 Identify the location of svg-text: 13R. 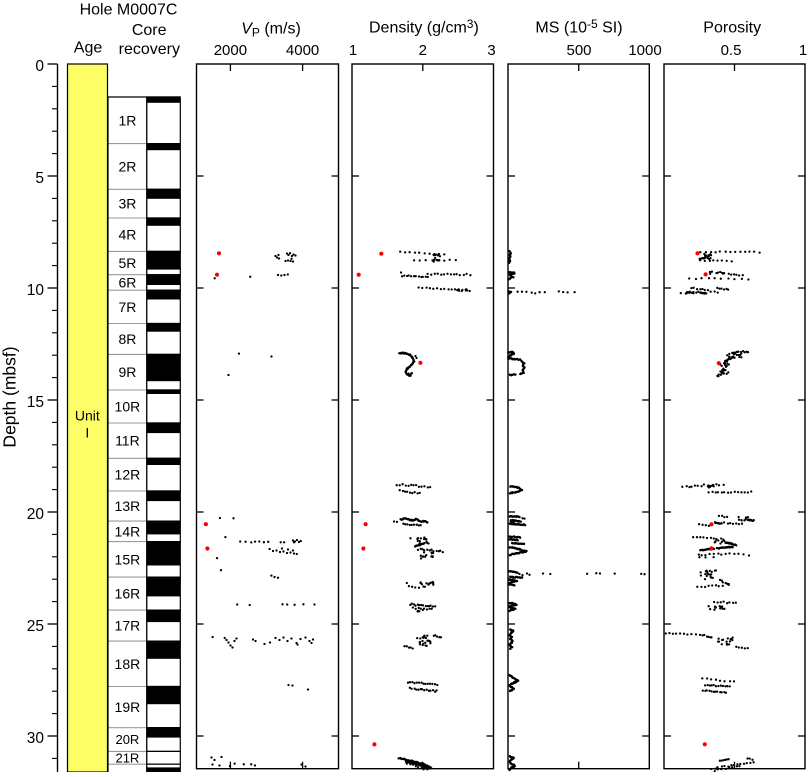
(128, 506).